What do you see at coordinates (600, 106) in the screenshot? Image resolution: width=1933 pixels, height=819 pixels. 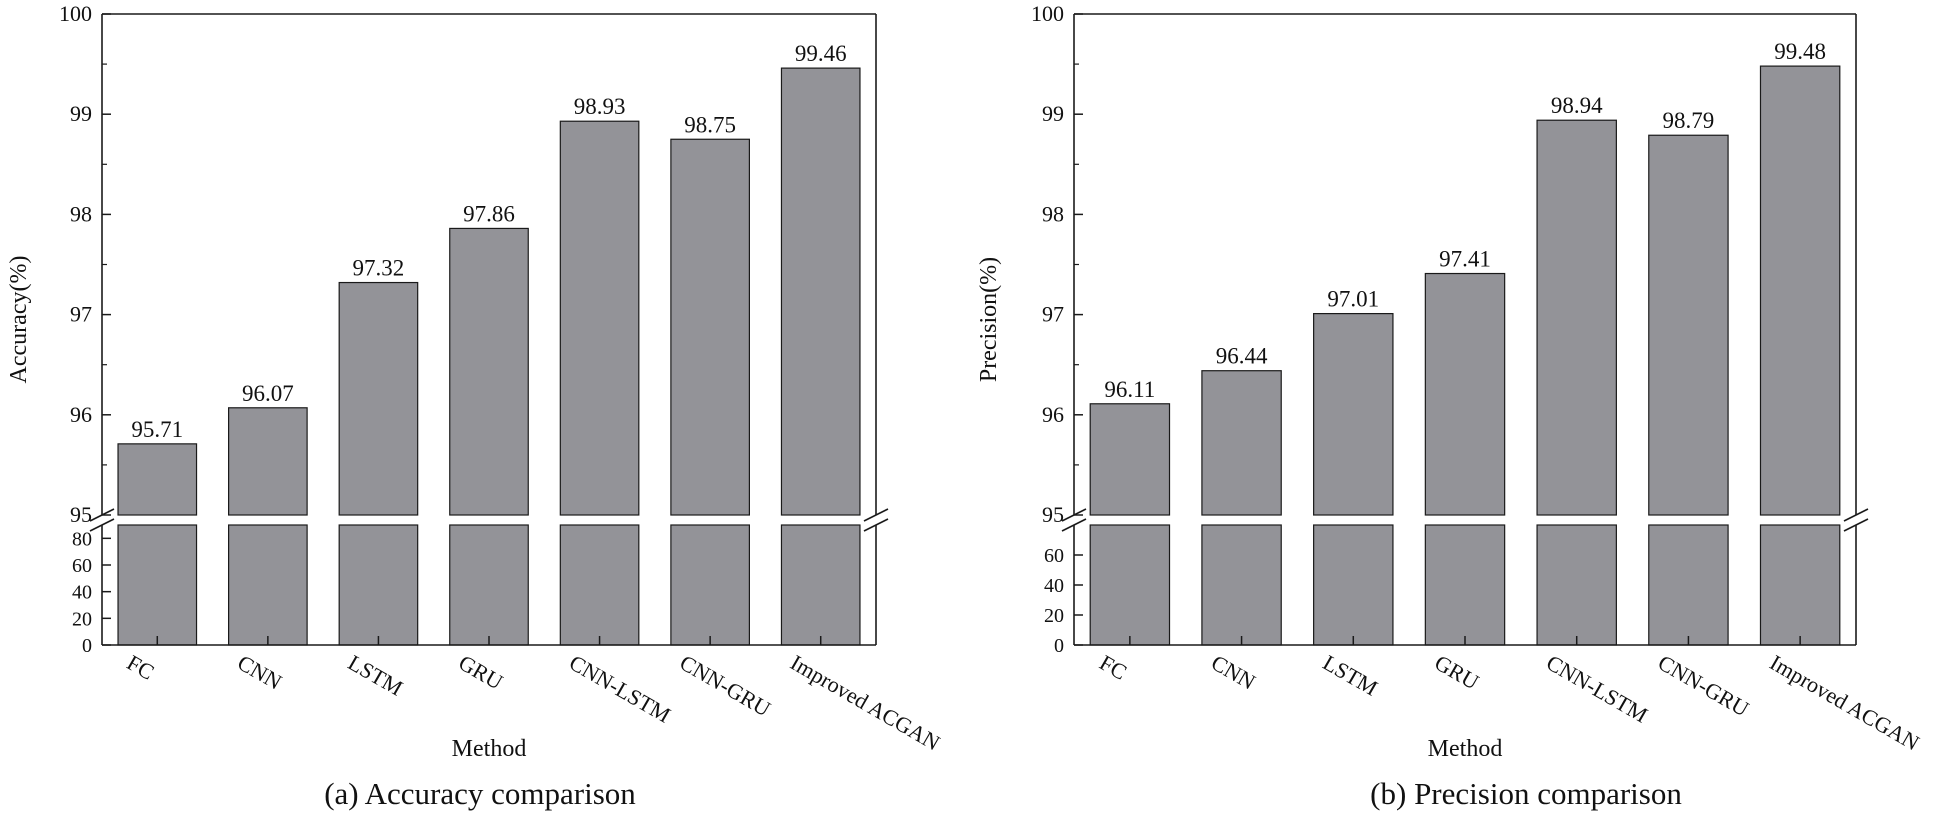 I see `accuracy-bar-value-label: 98.93` at bounding box center [600, 106].